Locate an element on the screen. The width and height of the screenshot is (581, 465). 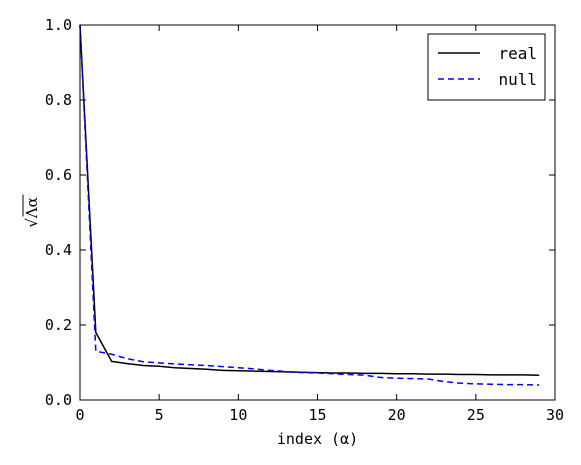
y-tick-label: 0.6 is located at coordinates (58, 175).